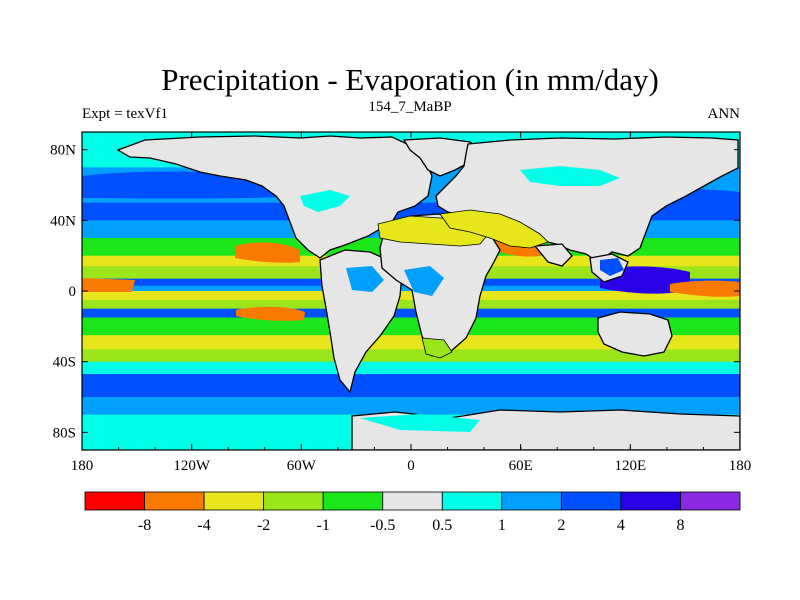 This screenshot has height=600, width=800. I want to click on y-tick-label: 40N, so click(63, 221).